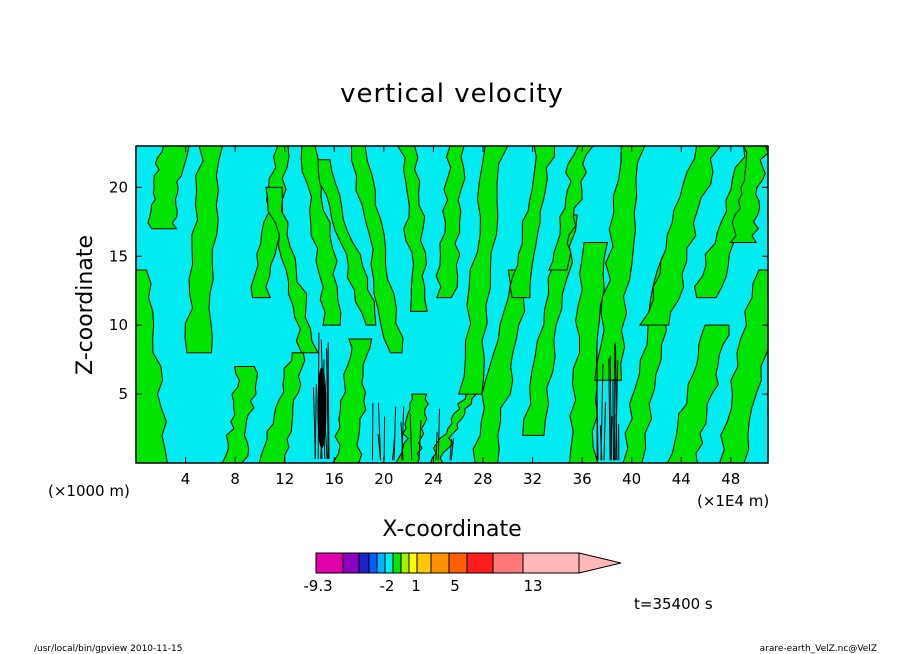  Describe the element at coordinates (433, 479) in the screenshot. I see `x-tick-label: 24` at that location.